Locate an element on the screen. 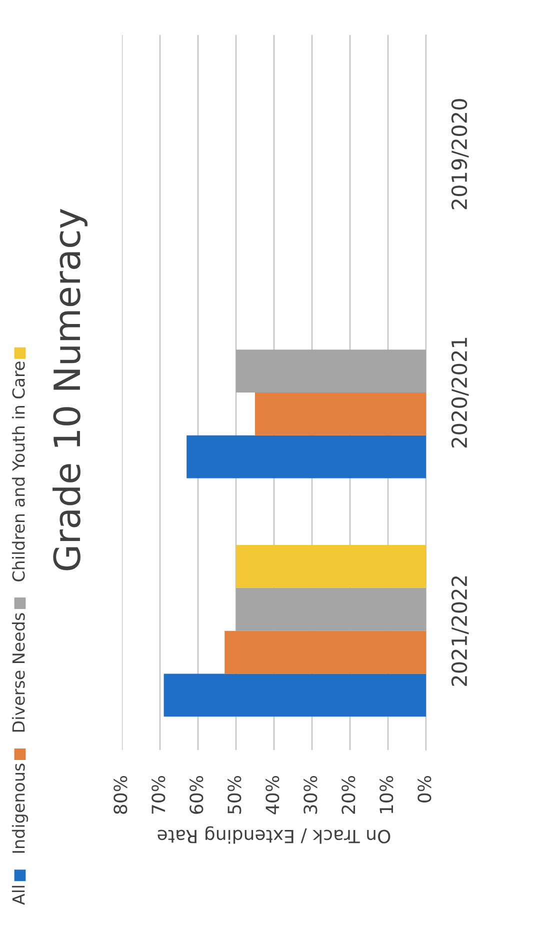 Image resolution: width=553 pixels, height=929 pixels. legend-label: All is located at coordinates (18, 895).